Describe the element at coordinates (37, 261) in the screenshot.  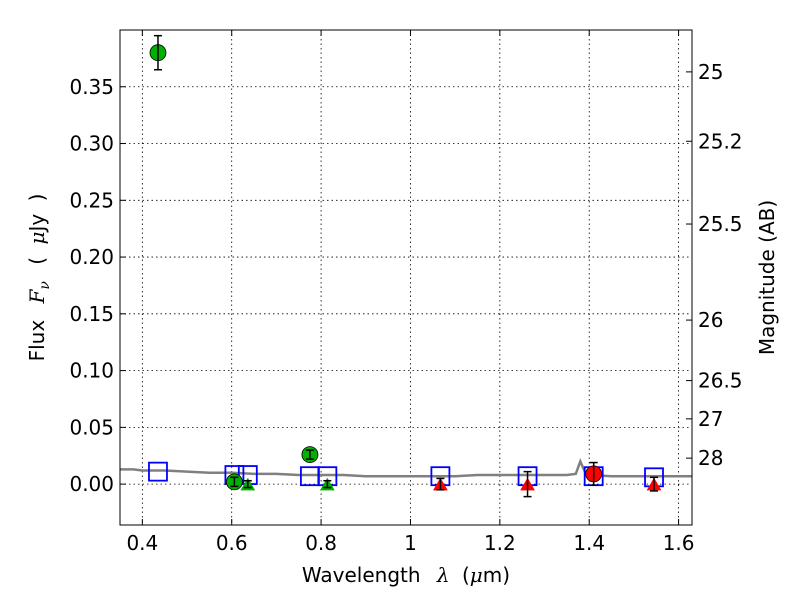
I see `y-axis-label-paren-open: (` at that location.